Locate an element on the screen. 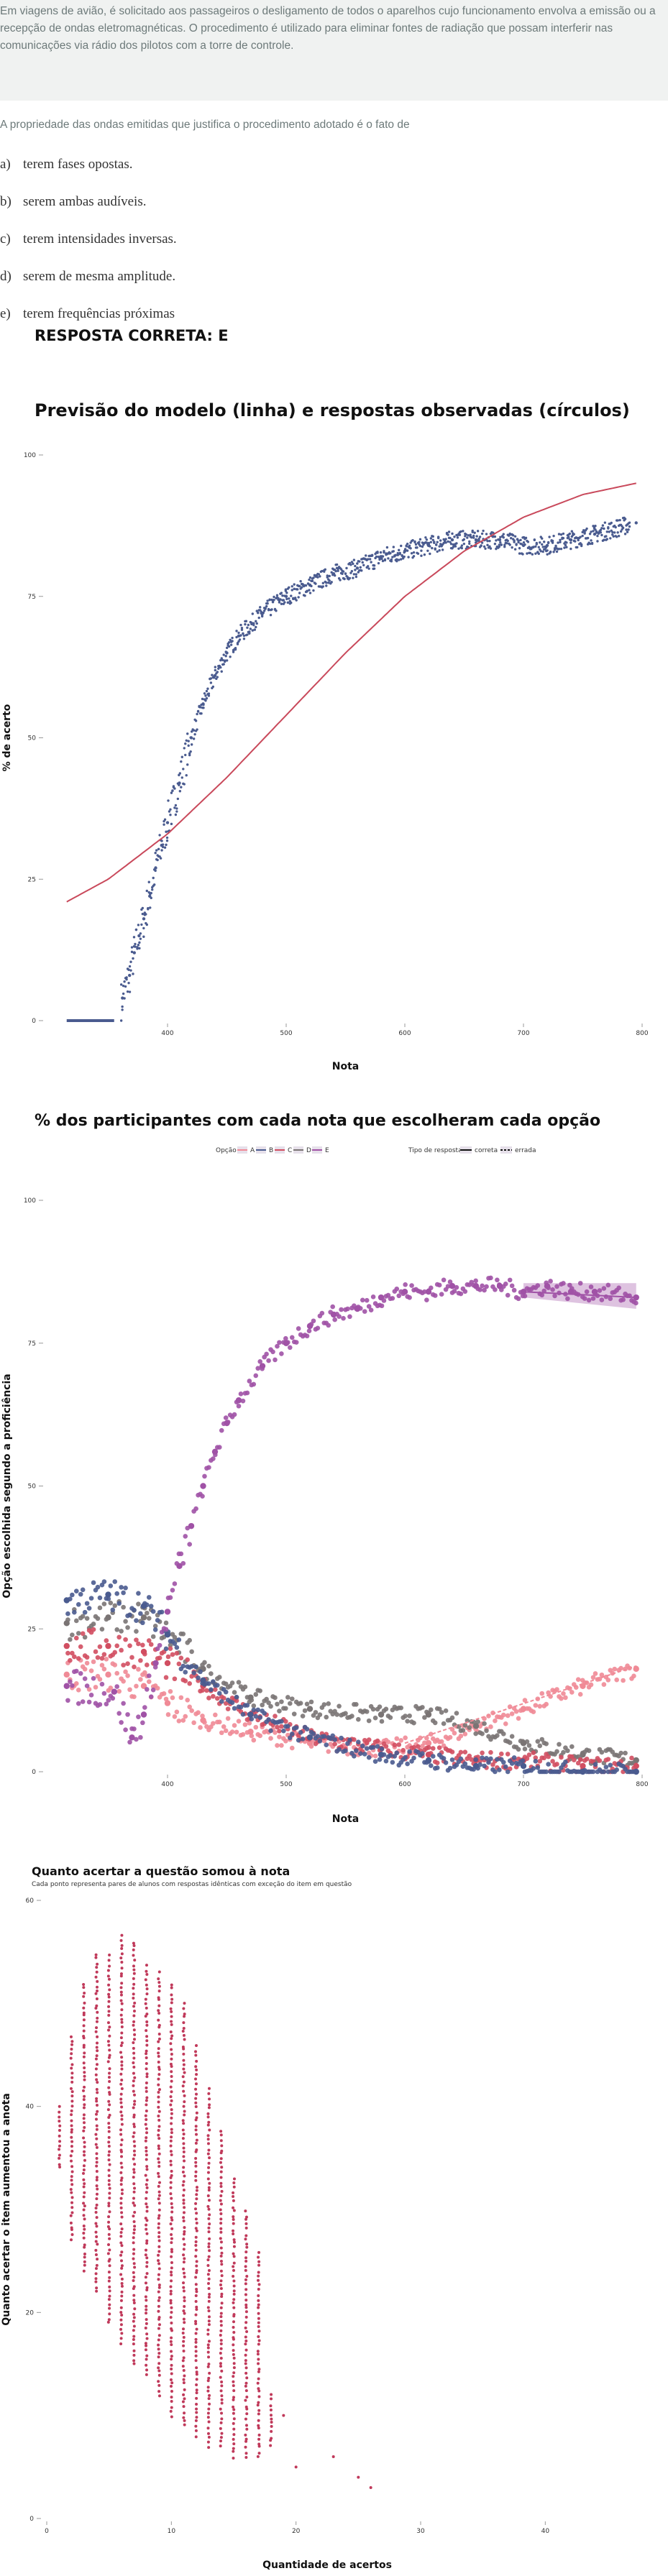 The image size is (668, 2576). option-c: c) terem intensidades inversas. is located at coordinates (88, 239).